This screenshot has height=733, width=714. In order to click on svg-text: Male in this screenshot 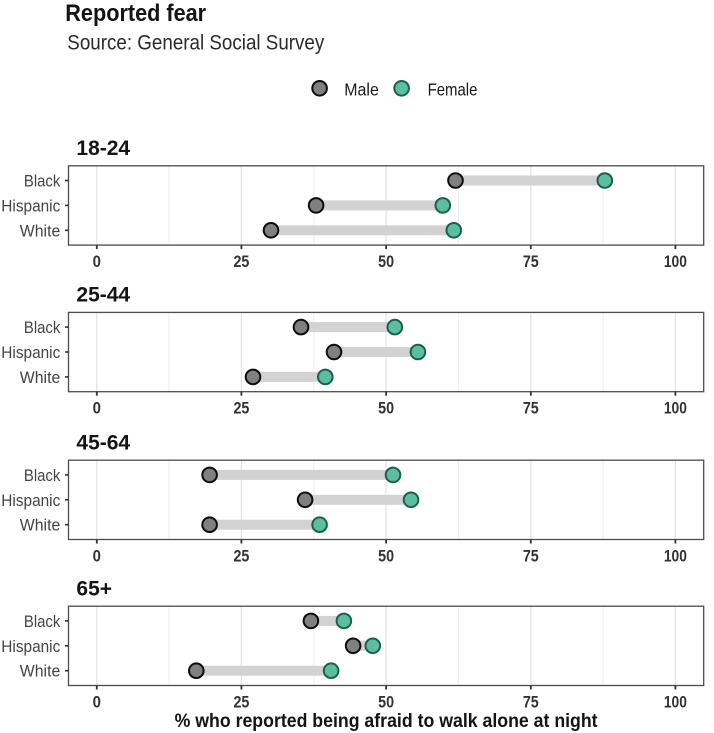, I will do `click(361, 89)`.